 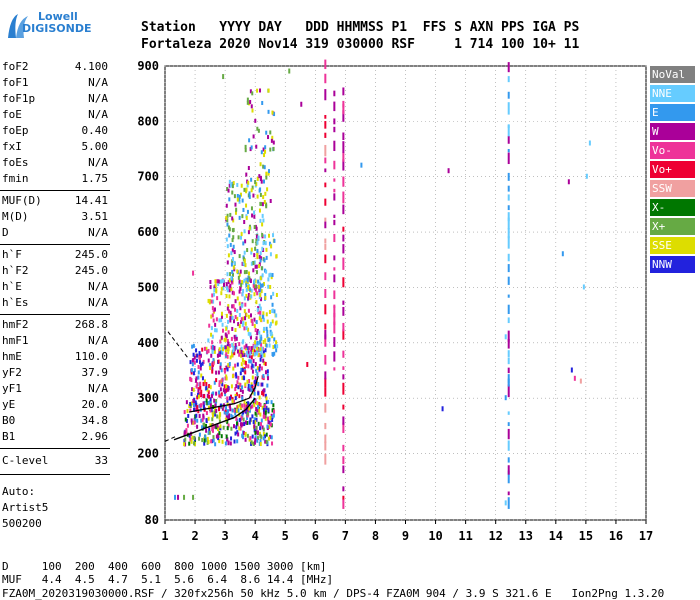 I want to click on param-value: N/A, so click(x=98, y=286).